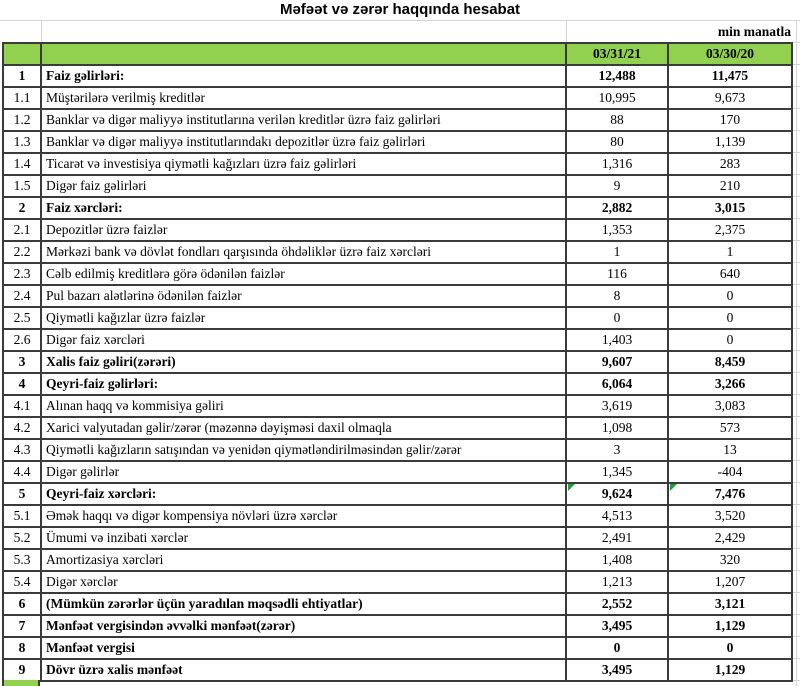  What do you see at coordinates (731, 164) in the screenshot?
I see `value-2020-cell: 283` at bounding box center [731, 164].